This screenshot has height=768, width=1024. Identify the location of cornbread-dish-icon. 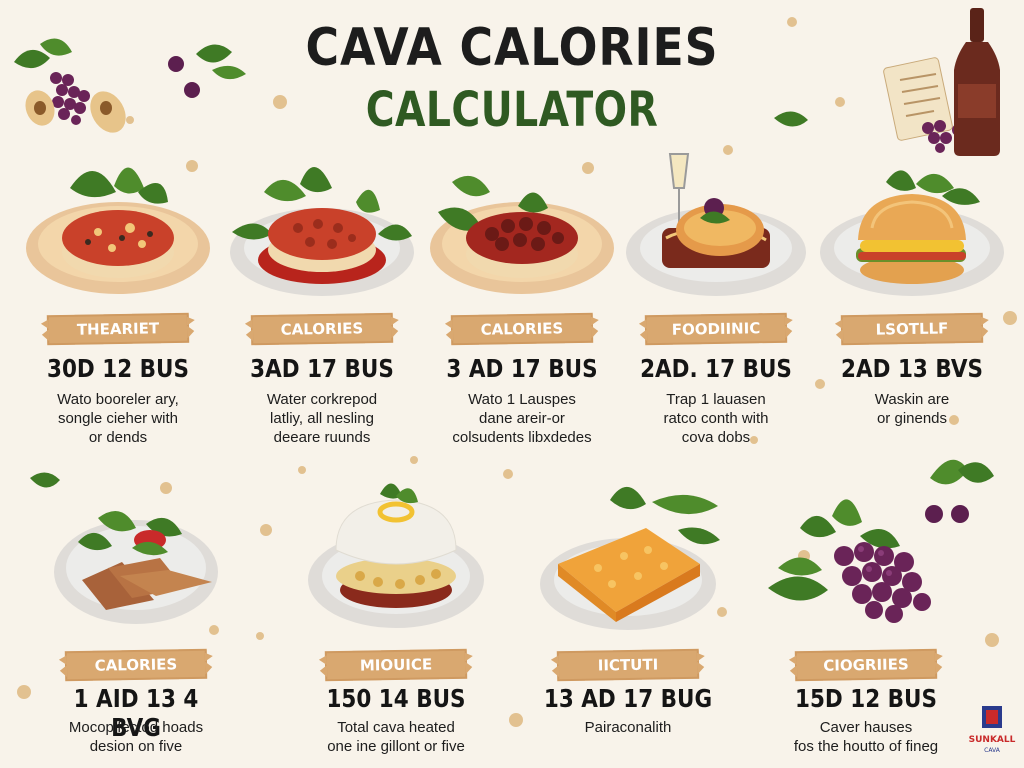
(630, 558).